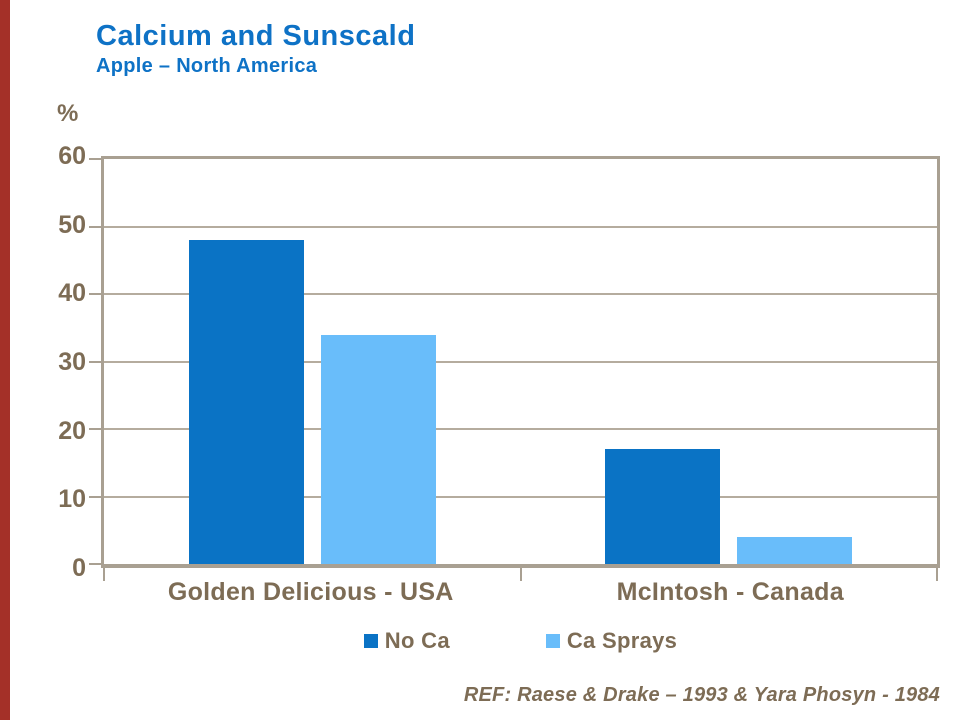 The width and height of the screenshot is (960, 720). I want to click on slide-accent-bar, so click(5, 360).